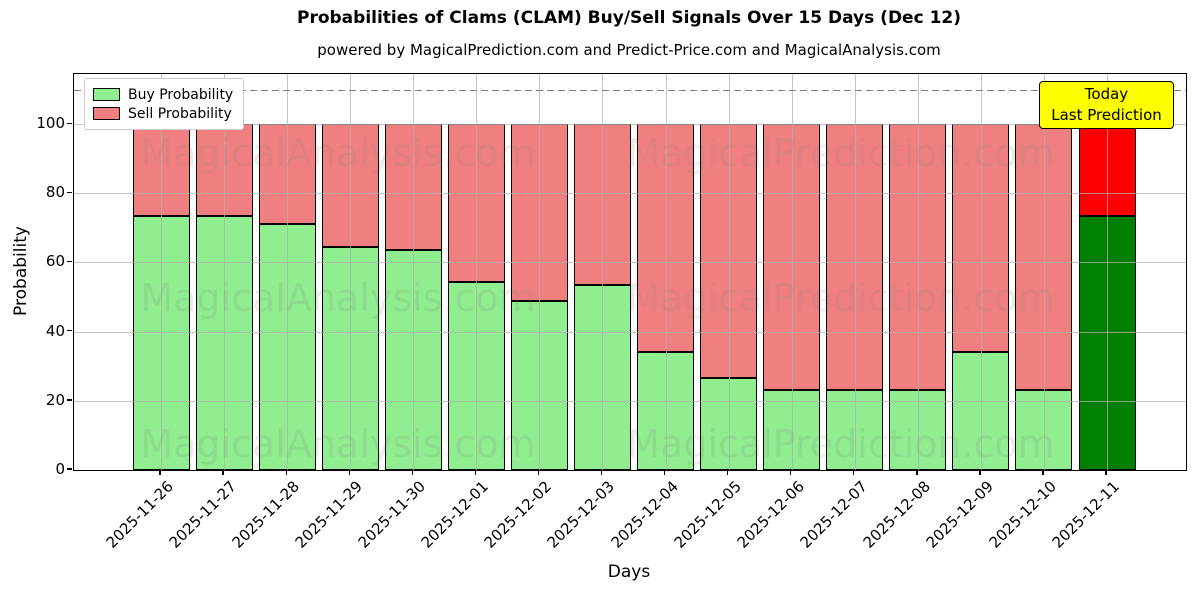  I want to click on today-annotation: Today Last Prediction, so click(1106, 105).